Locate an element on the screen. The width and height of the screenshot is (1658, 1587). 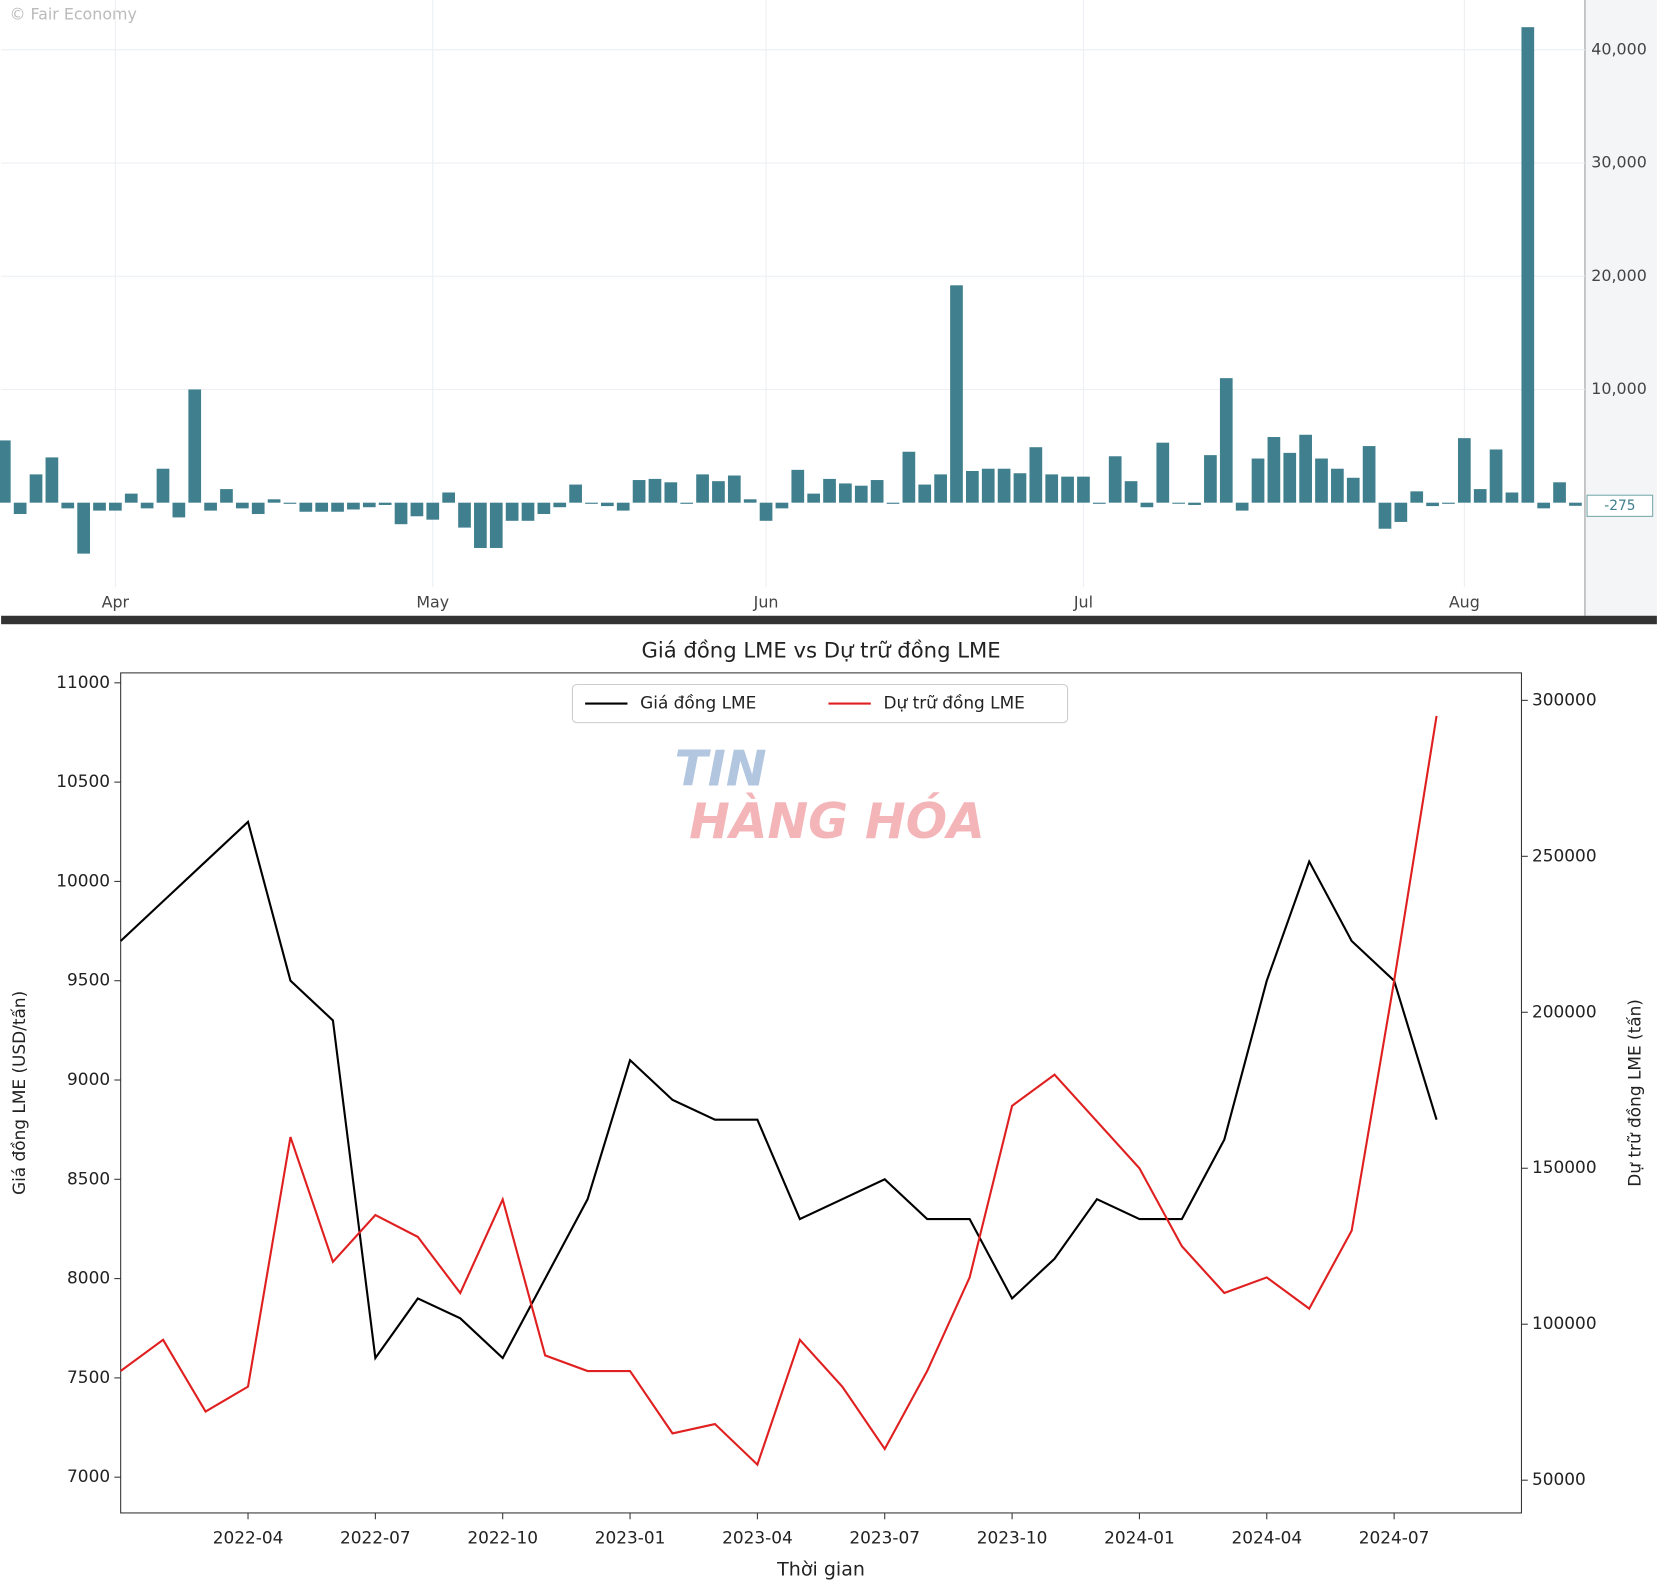
separator is located at coordinates (829, 620).